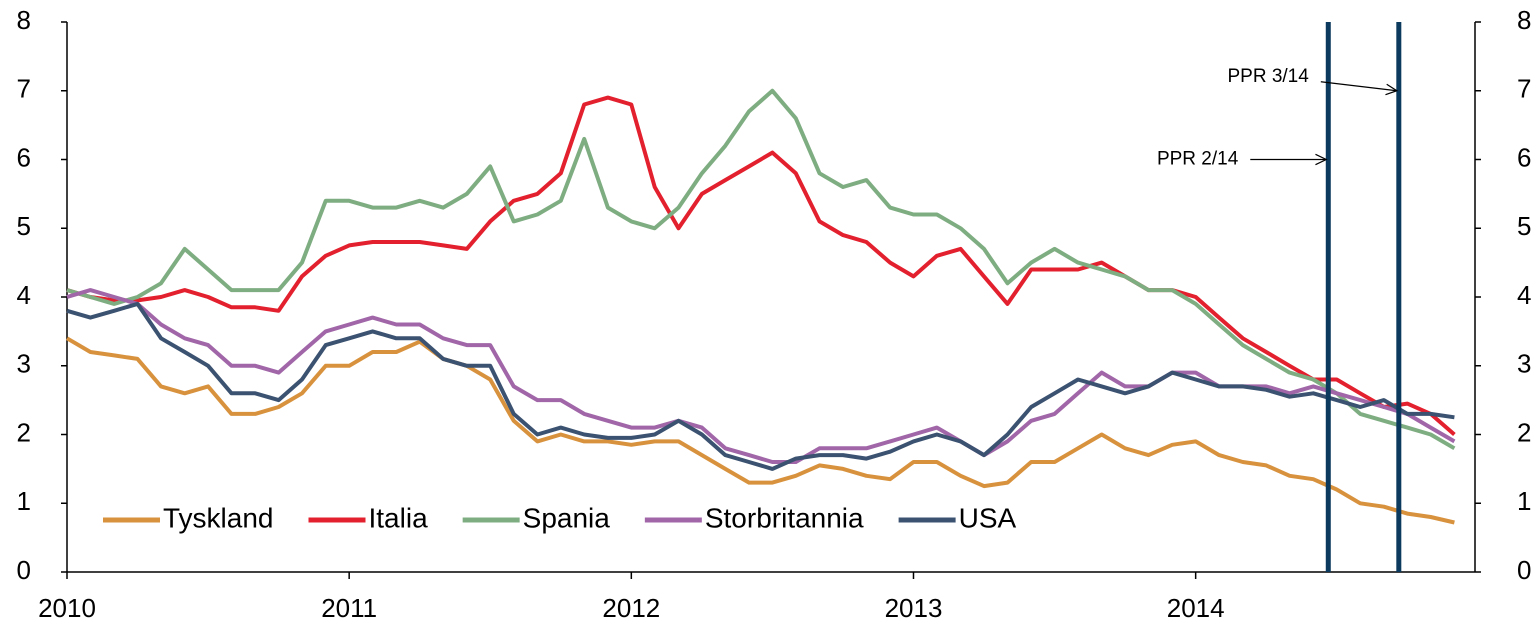 The width and height of the screenshot is (1535, 632). I want to click on legend-label: Storbritannia, so click(784, 517).